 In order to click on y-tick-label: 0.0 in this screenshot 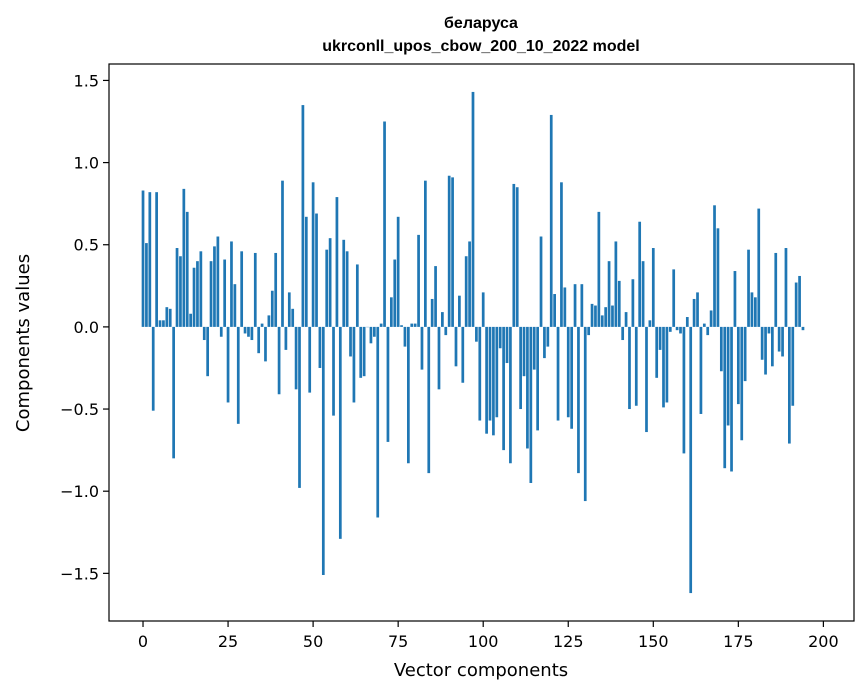, I will do `click(86, 327)`.